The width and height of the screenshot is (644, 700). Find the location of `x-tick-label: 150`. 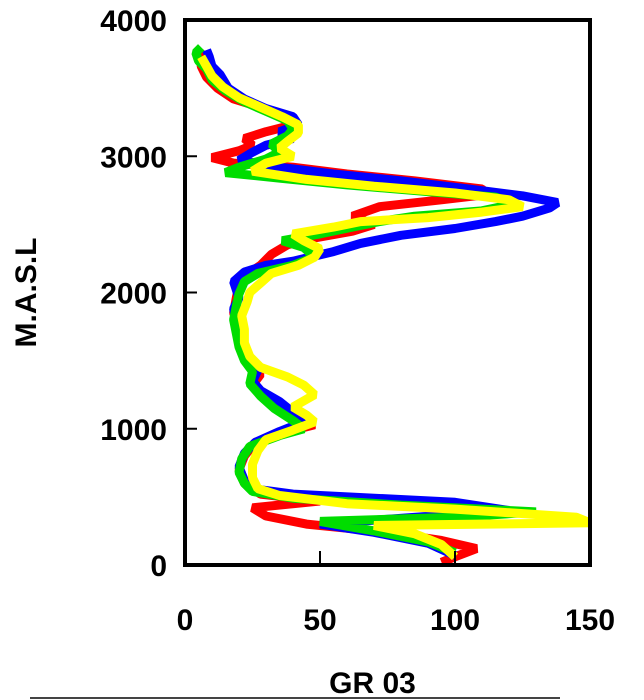

x-tick-label: 150 is located at coordinates (590, 620).